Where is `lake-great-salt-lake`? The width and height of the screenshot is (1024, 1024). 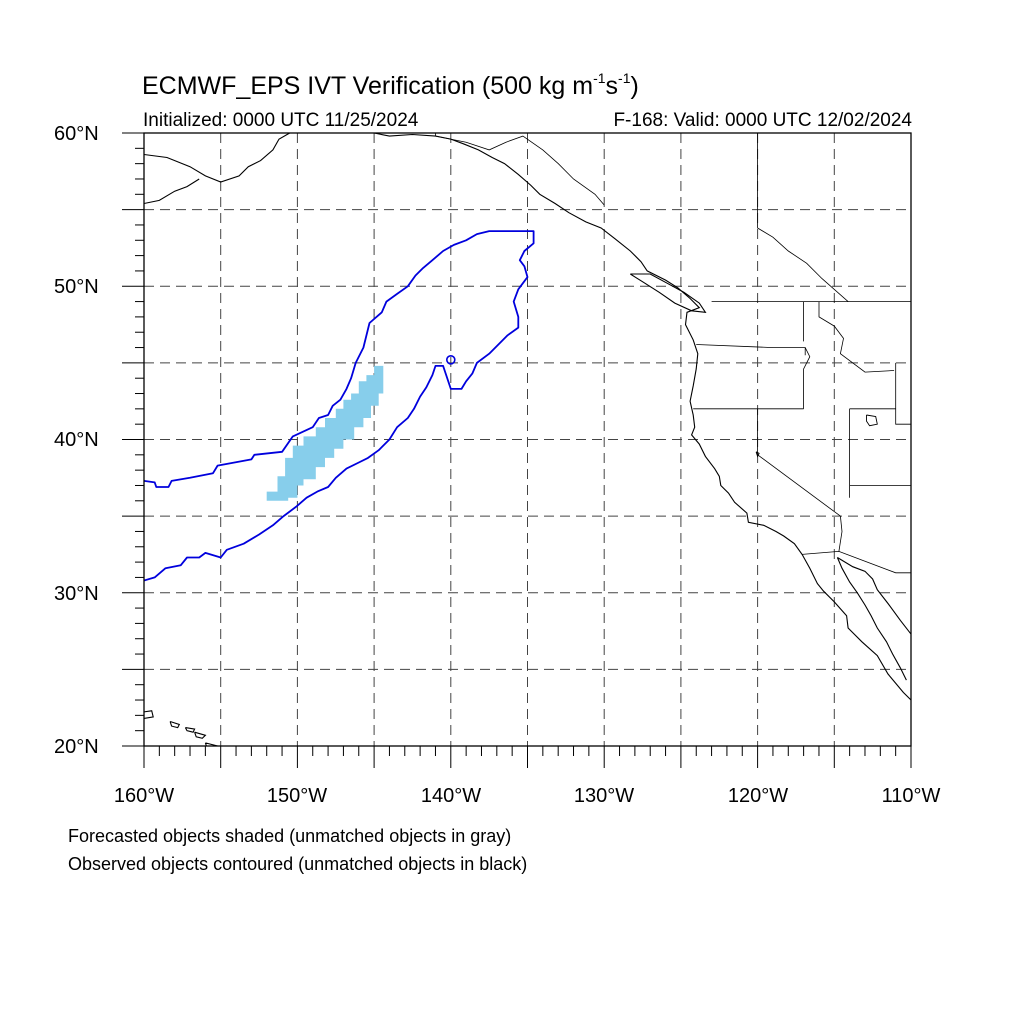 lake-great-salt-lake is located at coordinates (872, 420).